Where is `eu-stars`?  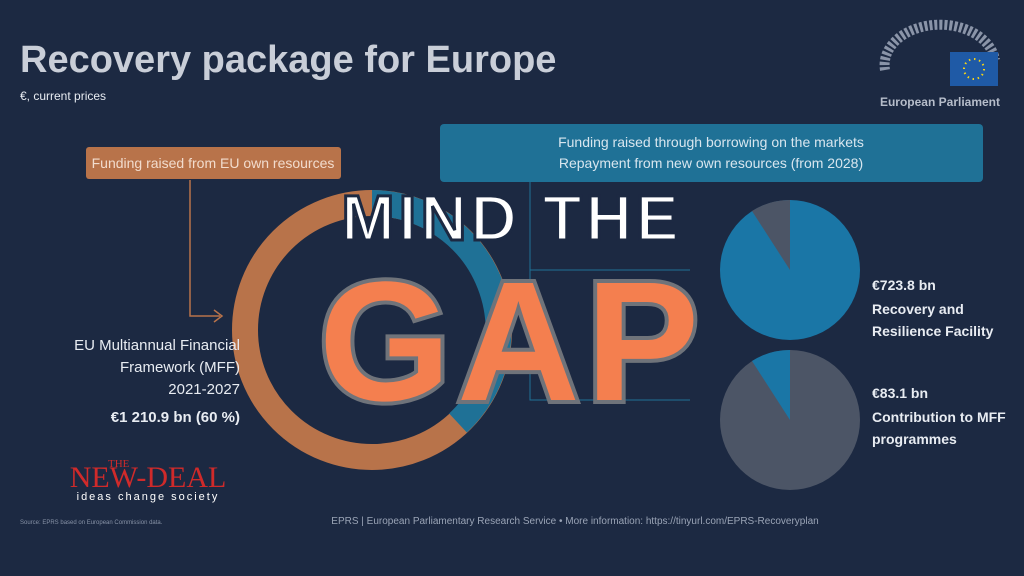
eu-stars is located at coordinates (974, 69).